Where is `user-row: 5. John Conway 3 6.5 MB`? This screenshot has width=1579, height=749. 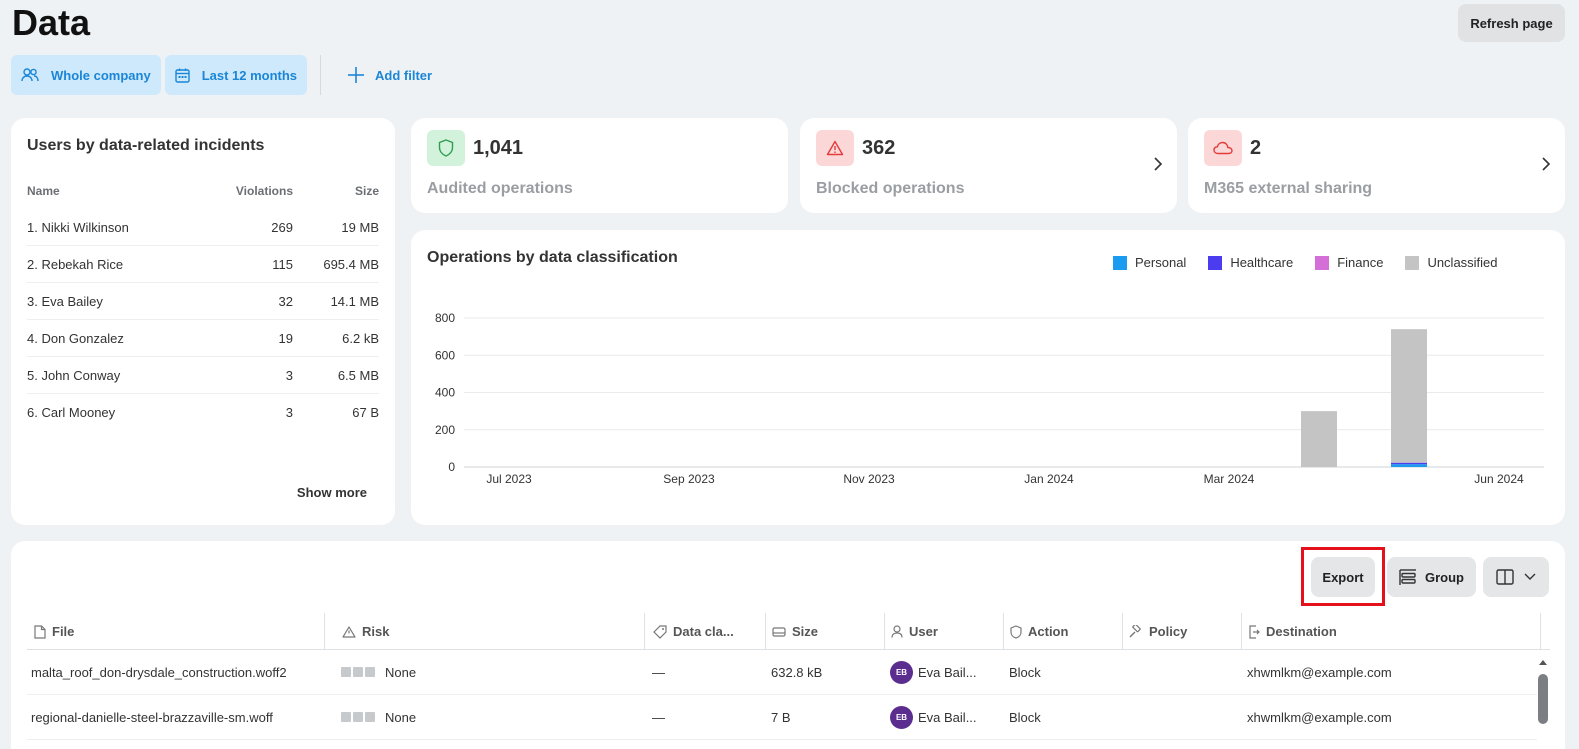
user-row: 5. John Conway 3 6.5 MB is located at coordinates (203, 375).